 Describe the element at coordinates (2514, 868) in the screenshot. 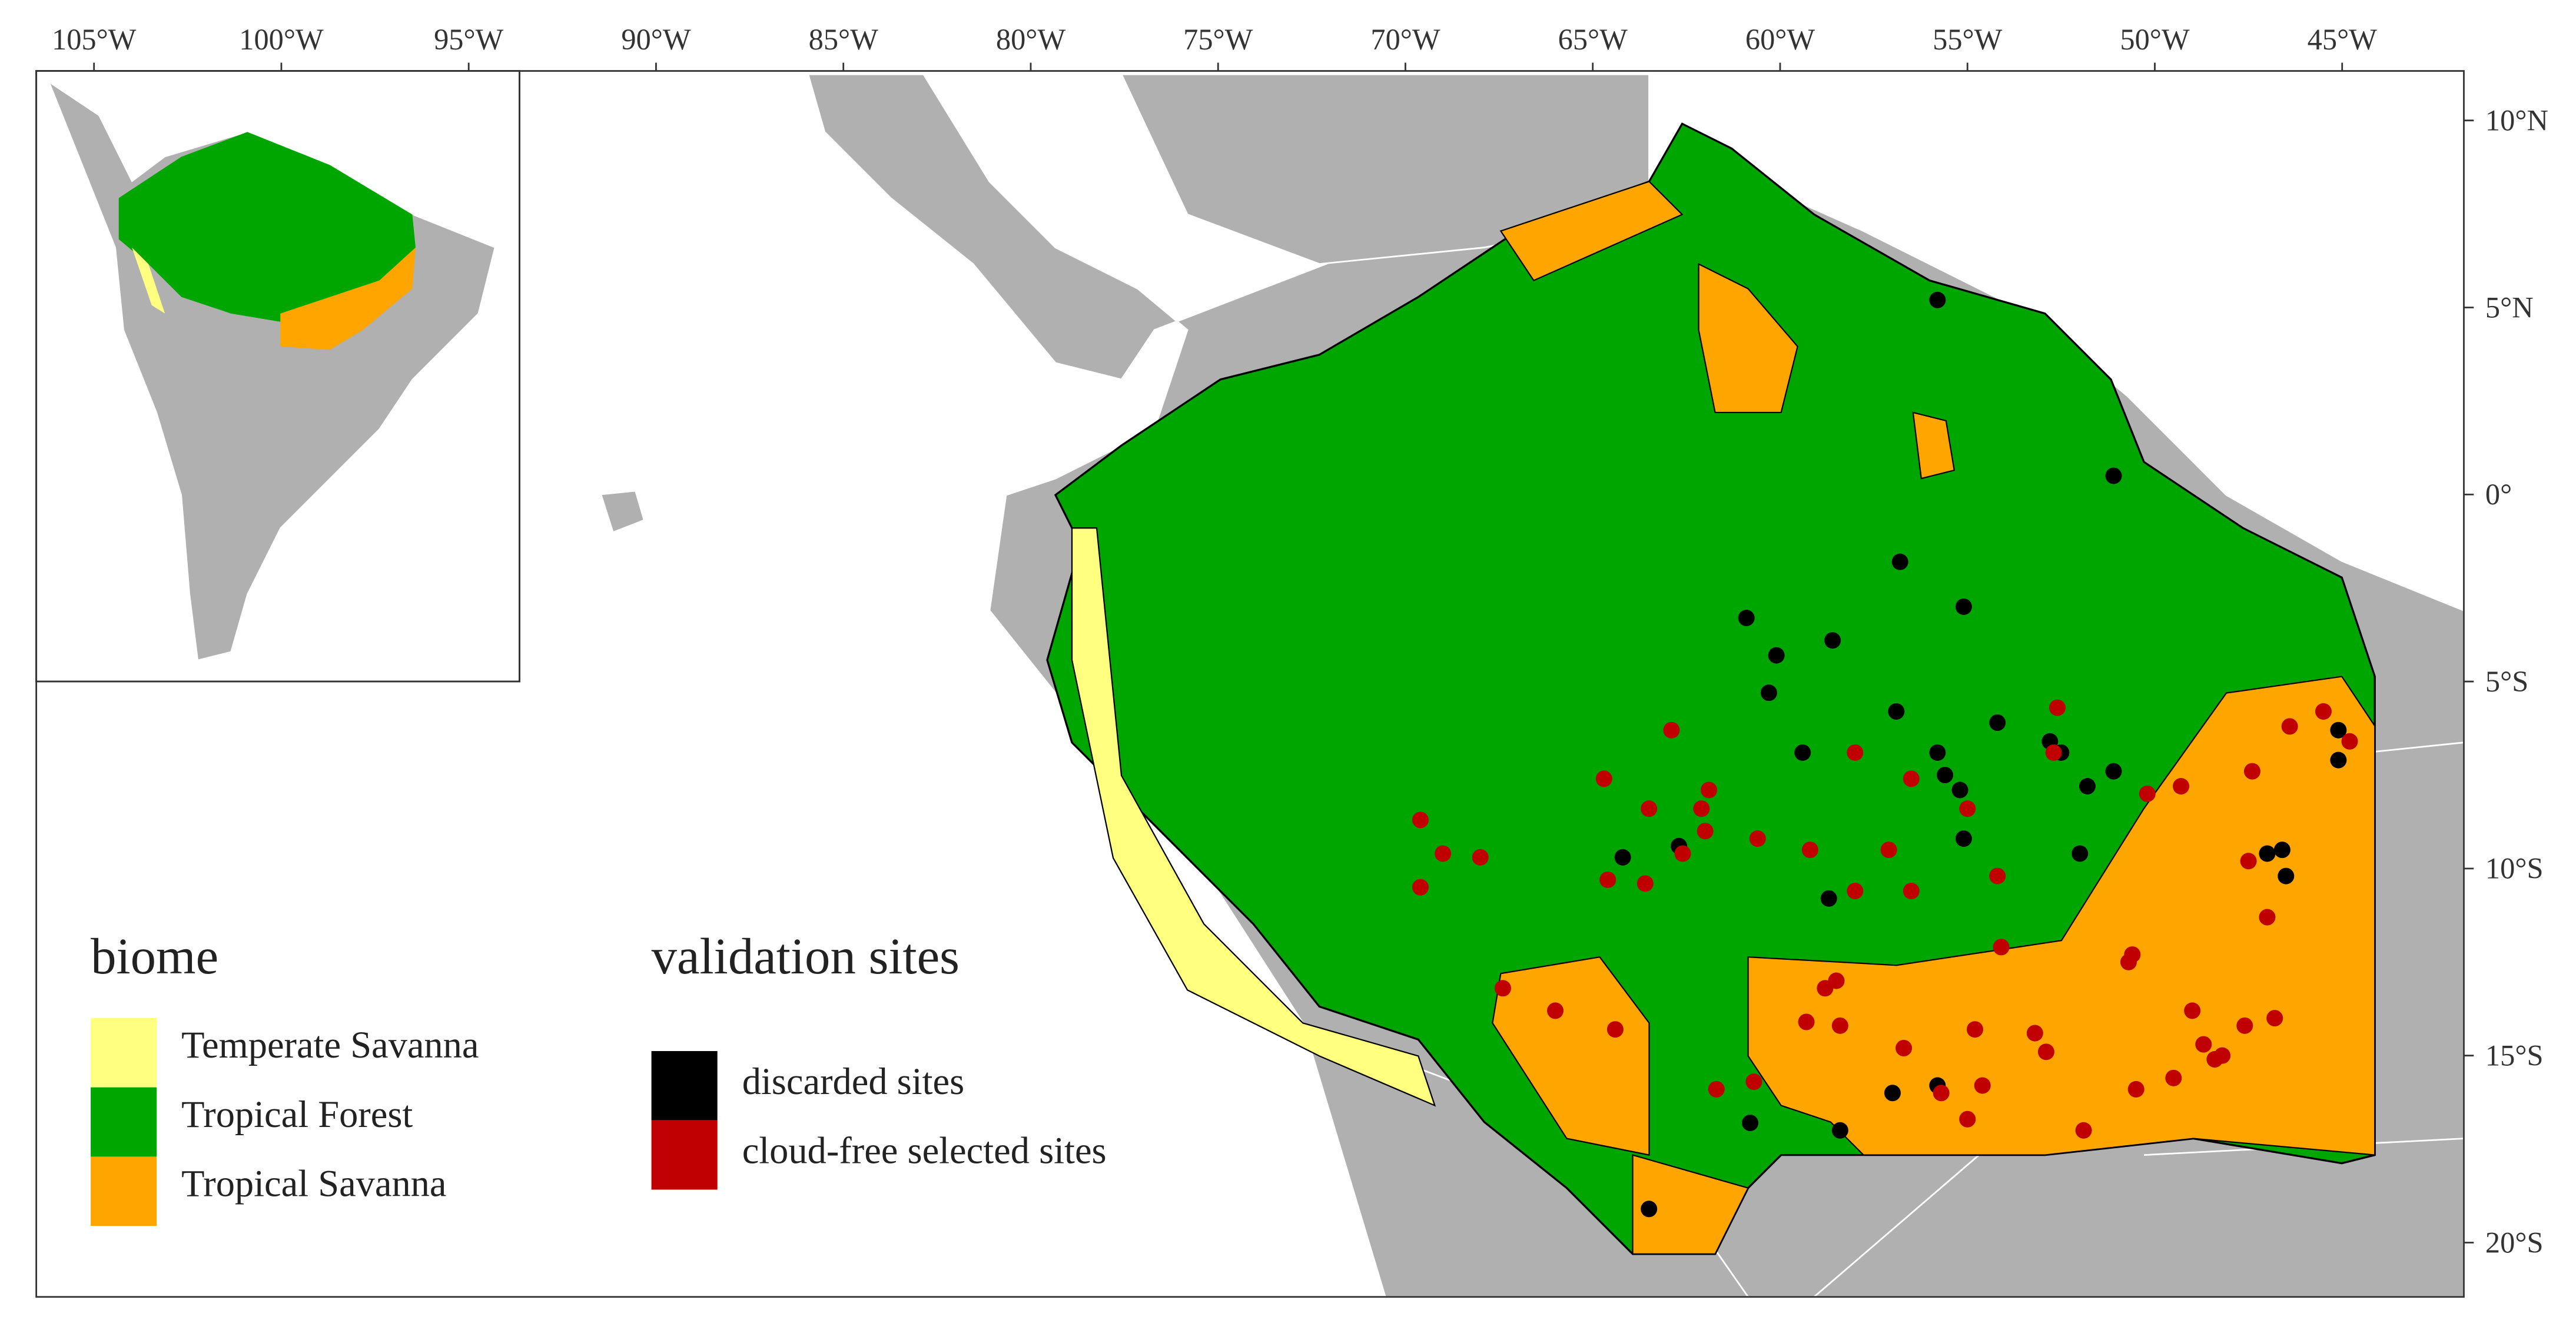

I see `lat-tick-label: 10°S` at that location.